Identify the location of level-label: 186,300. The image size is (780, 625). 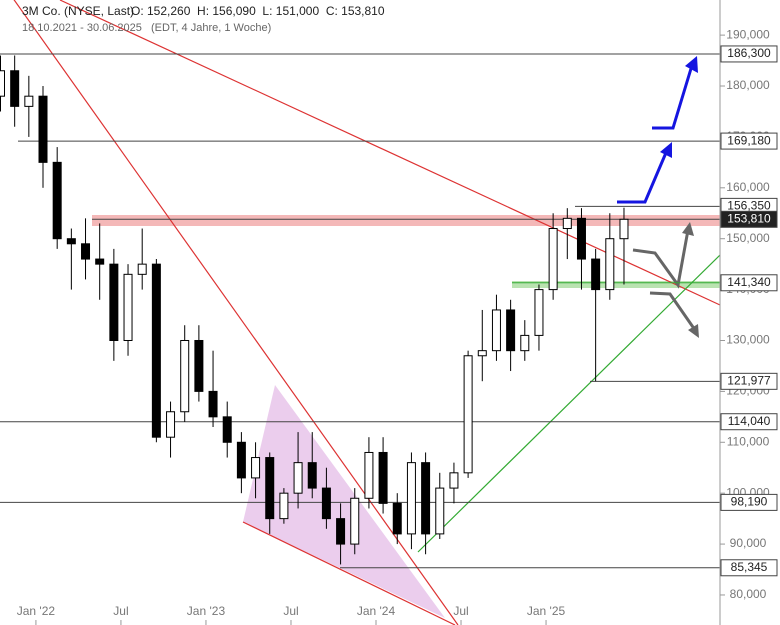
(749, 53).